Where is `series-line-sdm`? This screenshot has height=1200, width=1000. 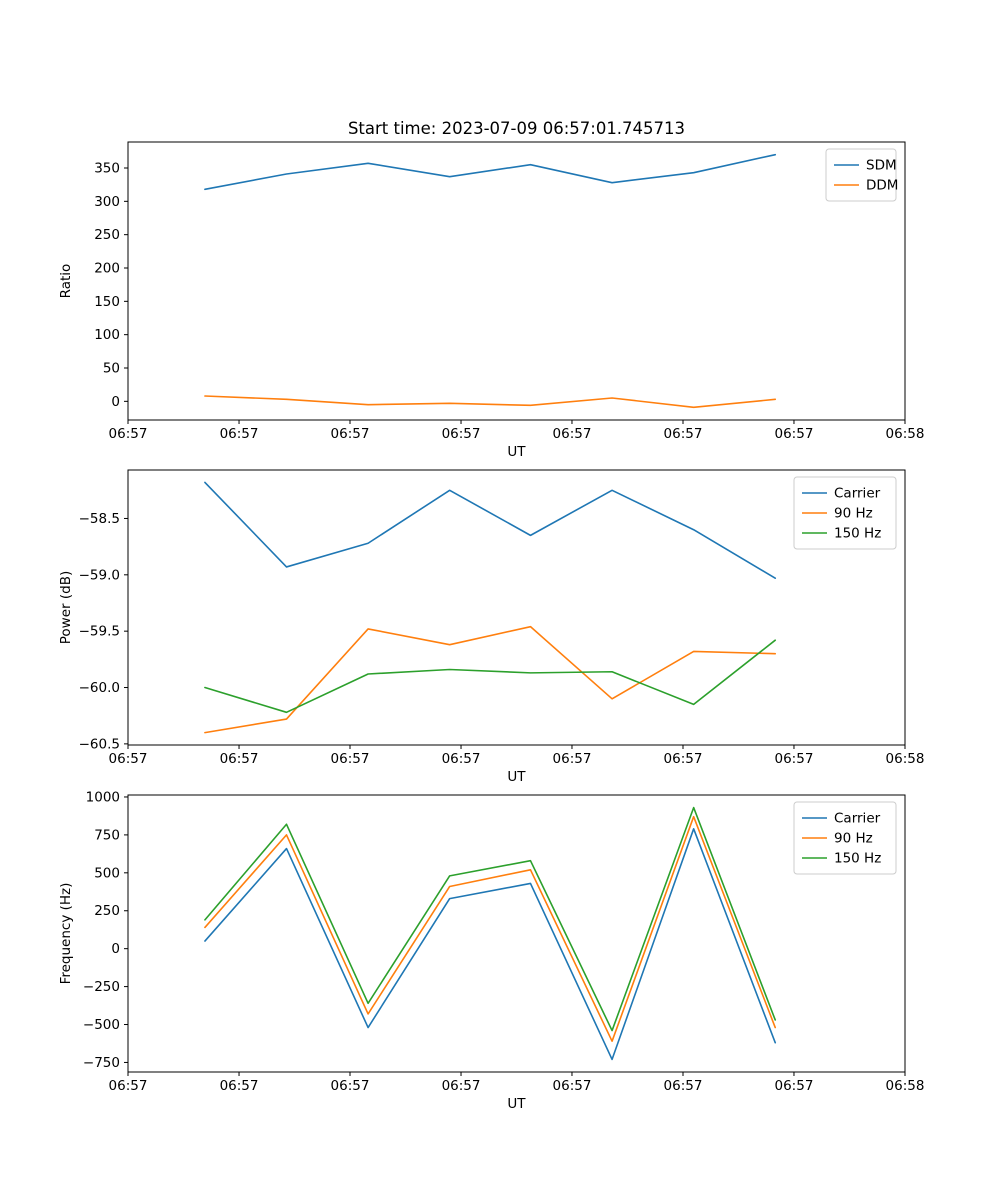 series-line-sdm is located at coordinates (490, 172).